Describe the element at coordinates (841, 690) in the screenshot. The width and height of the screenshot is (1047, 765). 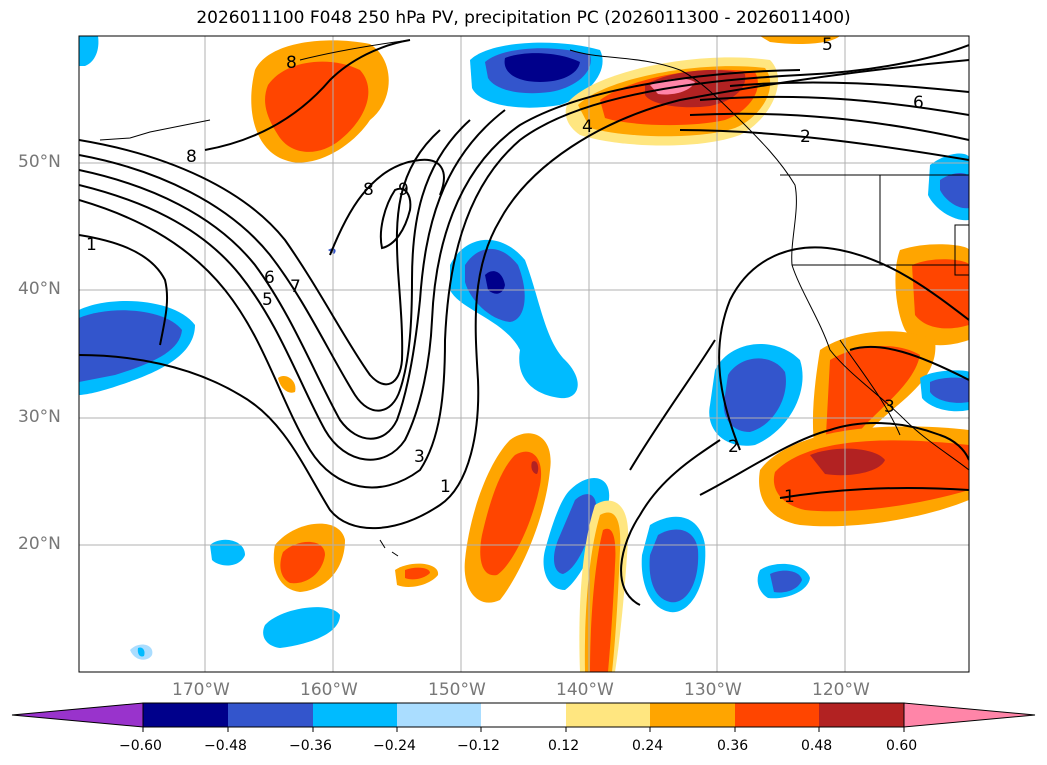
I see `lon-label: 120°W` at that location.